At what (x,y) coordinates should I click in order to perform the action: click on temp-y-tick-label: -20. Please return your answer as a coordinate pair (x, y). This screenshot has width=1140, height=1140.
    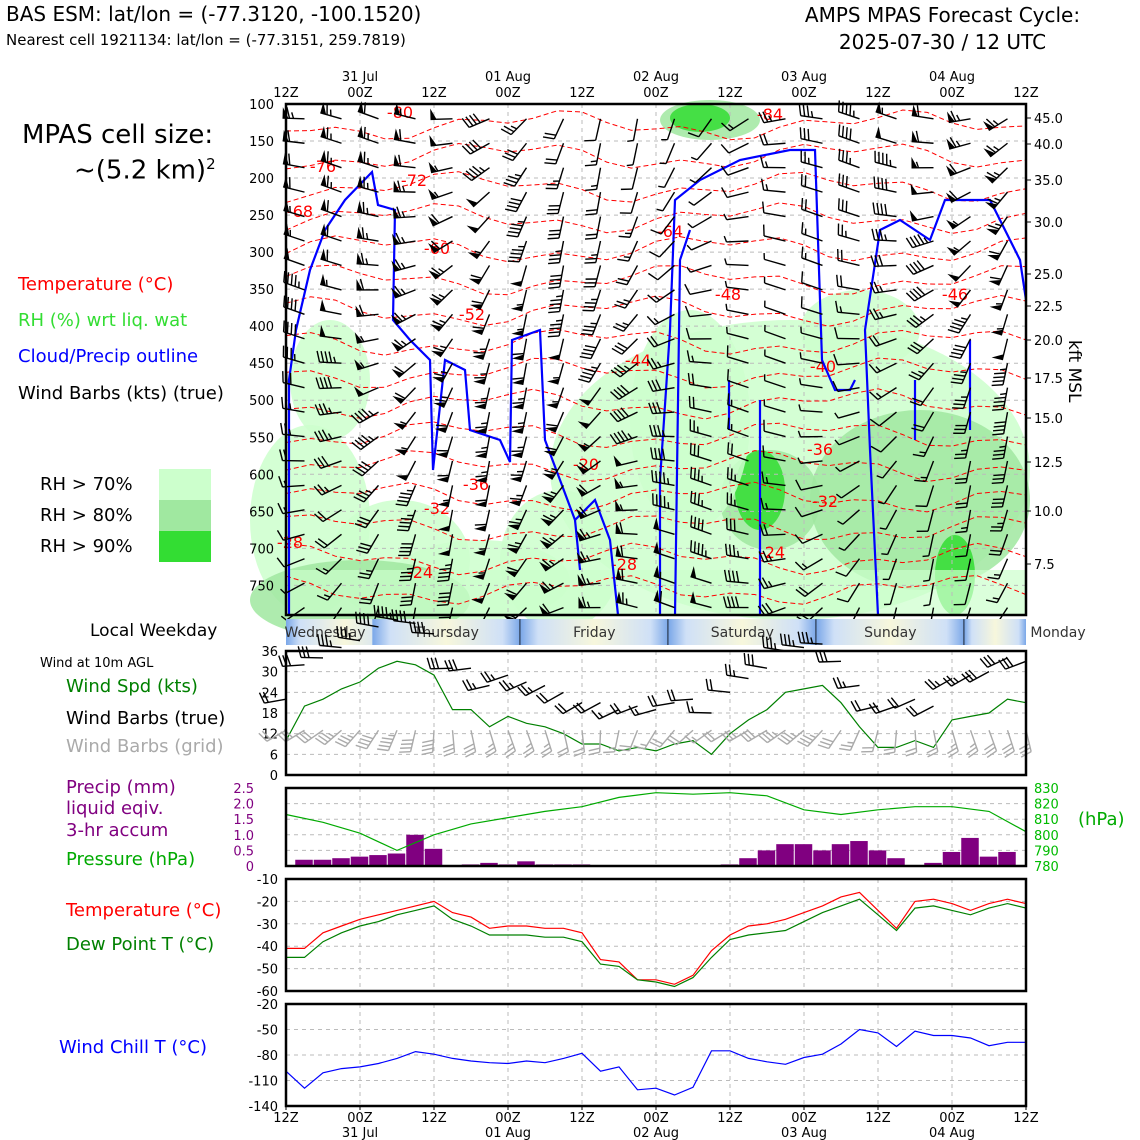
    Looking at the image, I should click on (267, 902).